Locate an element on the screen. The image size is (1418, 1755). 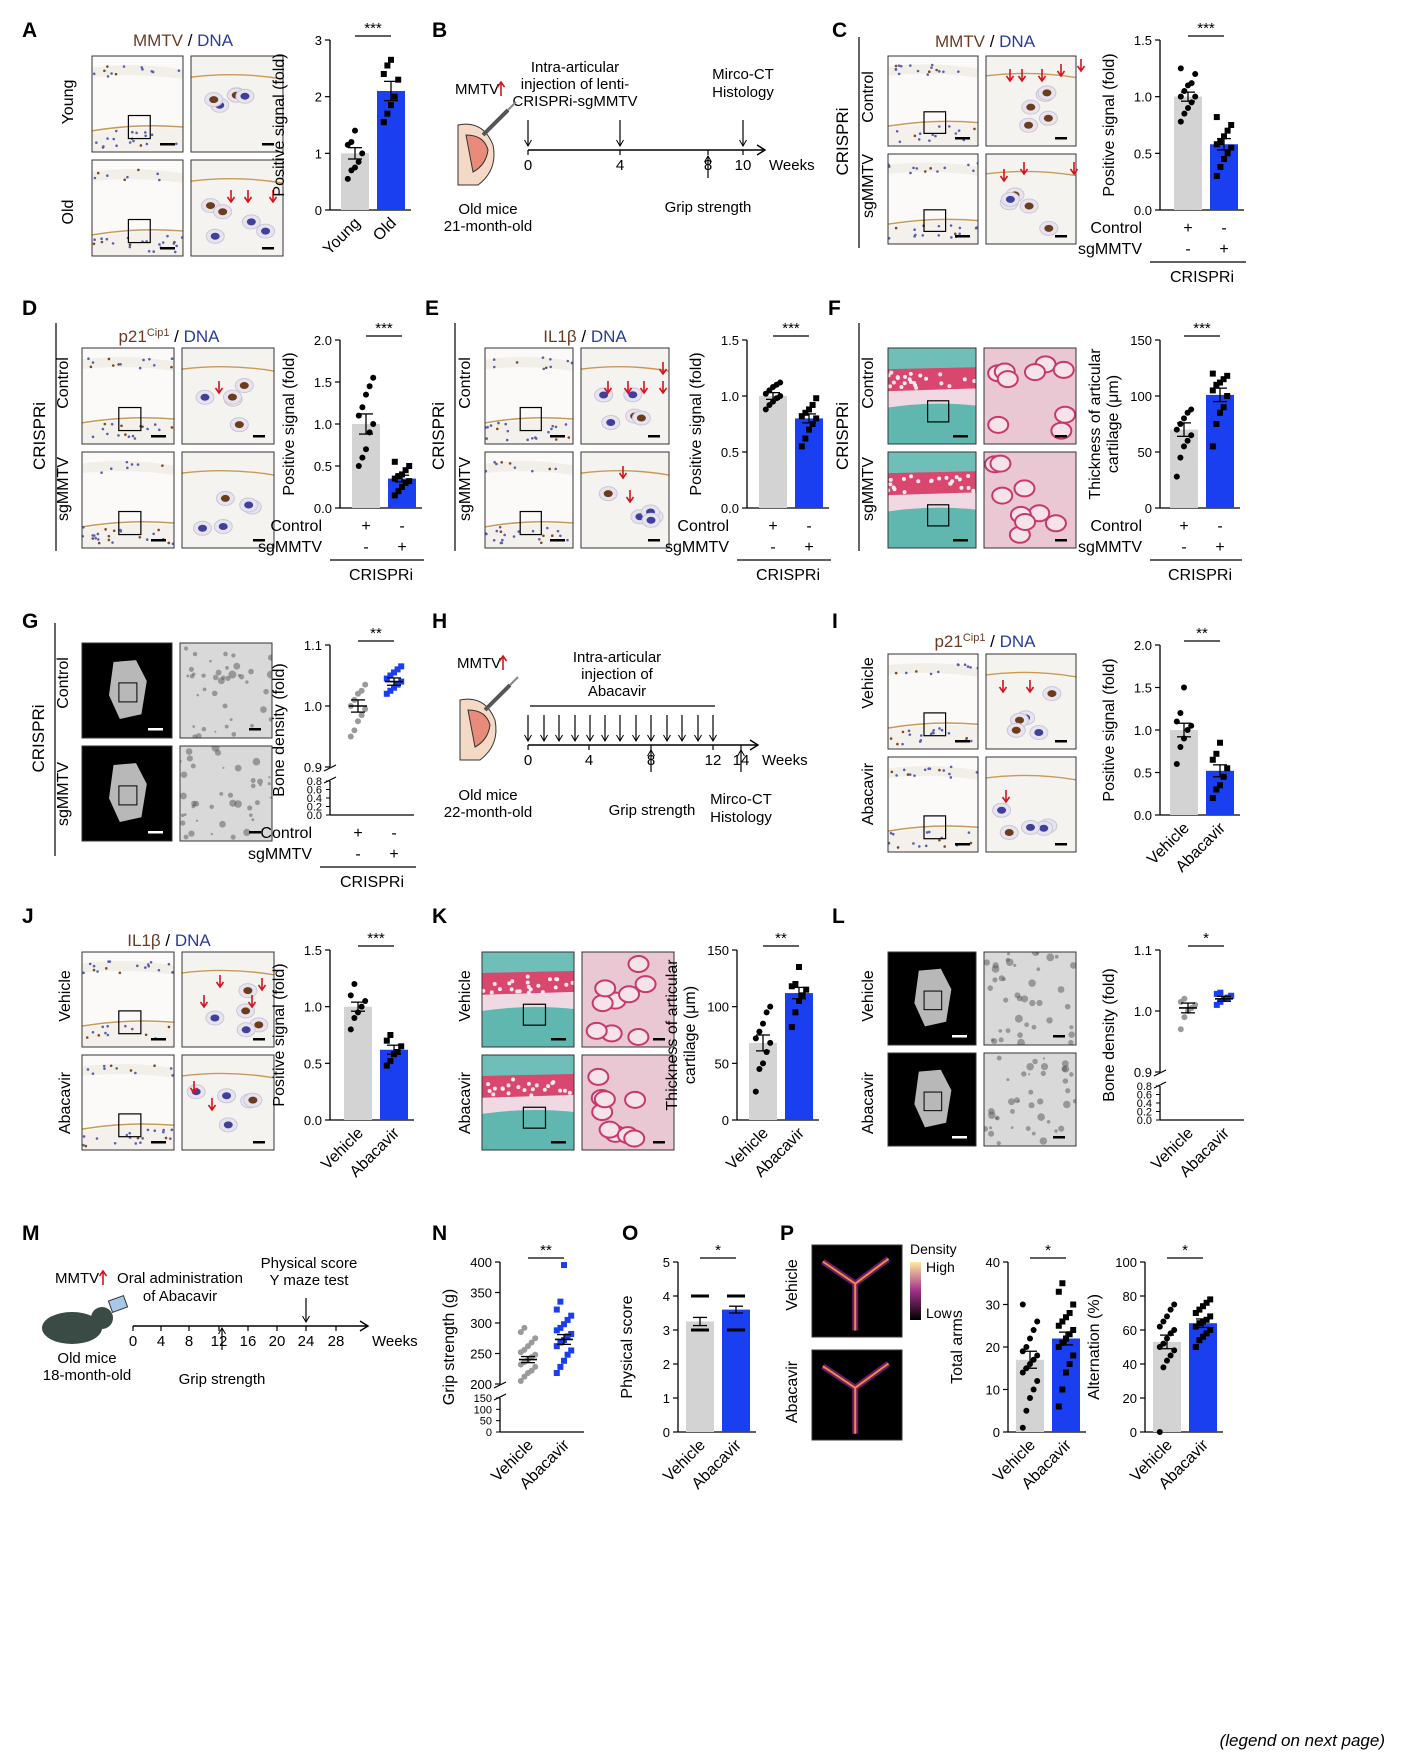
y-axis-label: Thickness of articular is located at coordinates (1095, 424).